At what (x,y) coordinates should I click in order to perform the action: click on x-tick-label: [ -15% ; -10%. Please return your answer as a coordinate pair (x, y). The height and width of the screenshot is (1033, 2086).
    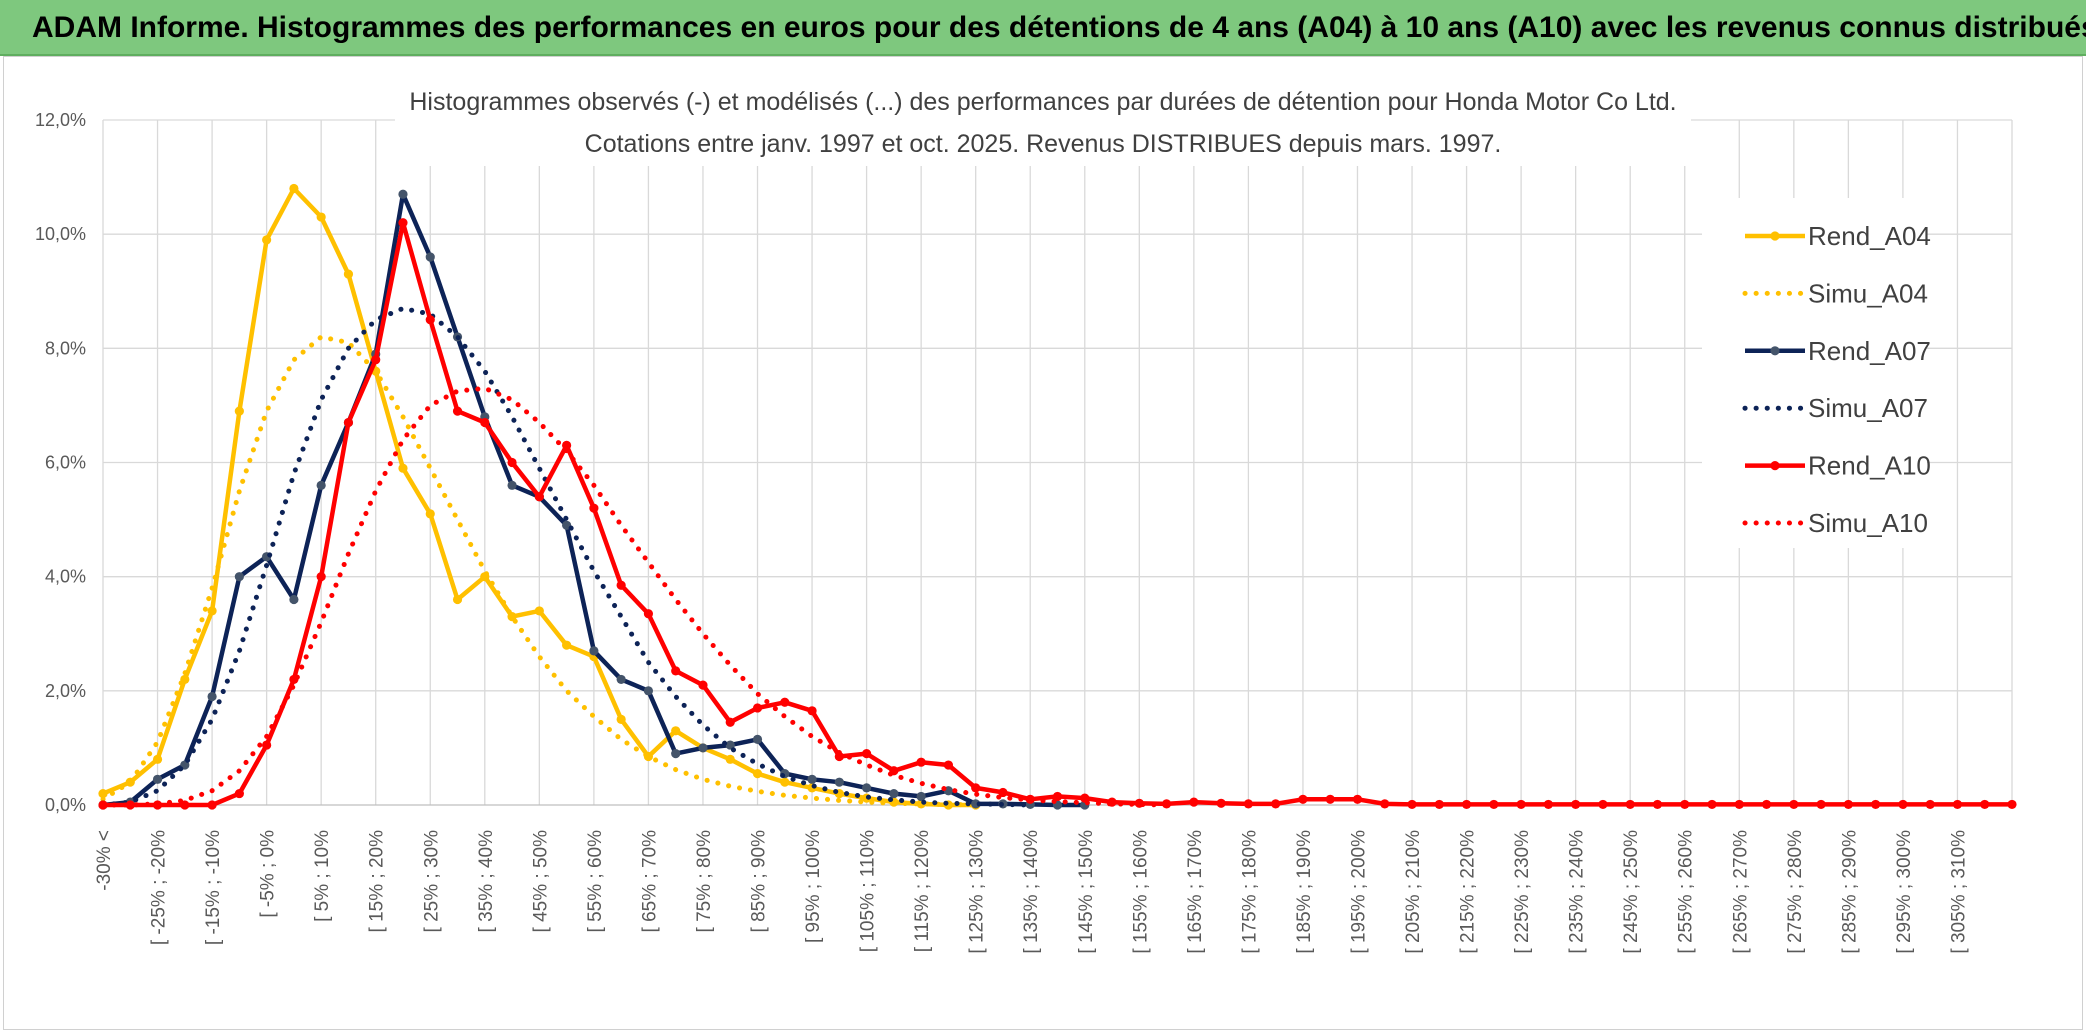
    Looking at the image, I should click on (213, 887).